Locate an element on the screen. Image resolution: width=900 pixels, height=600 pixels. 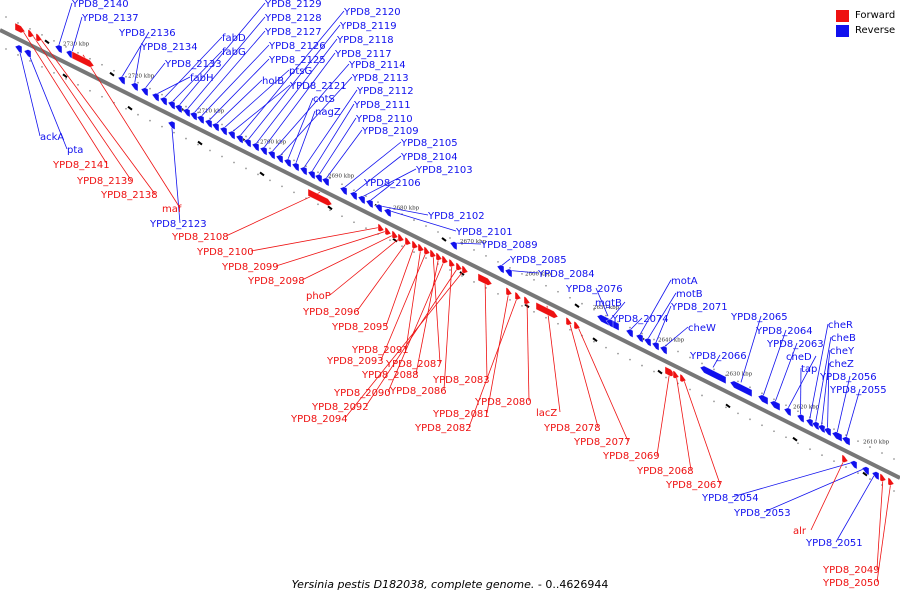
label-ypd8-2053: YPD8_2053 is located at coordinates (762, 513).